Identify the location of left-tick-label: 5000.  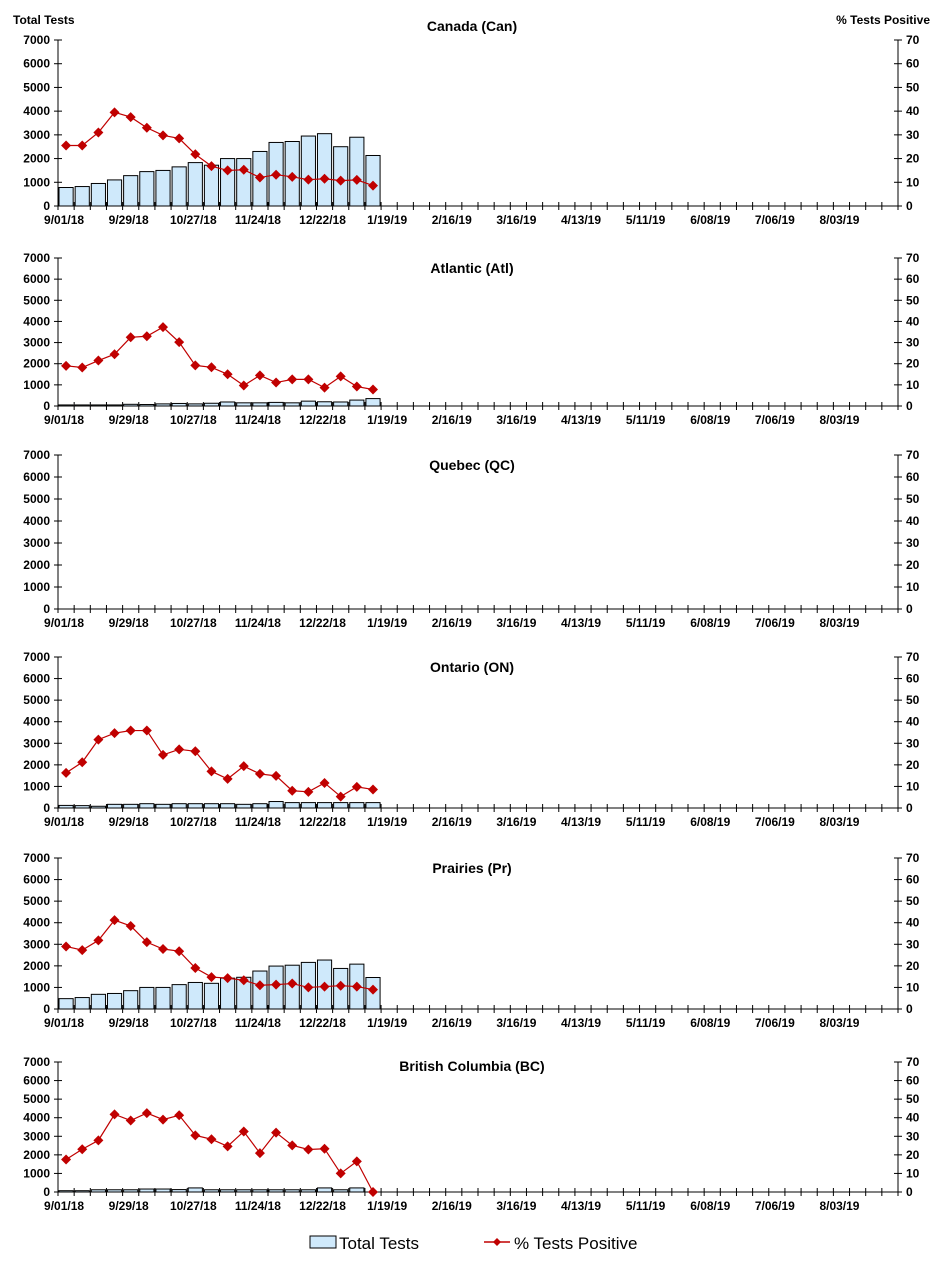
(36, 300).